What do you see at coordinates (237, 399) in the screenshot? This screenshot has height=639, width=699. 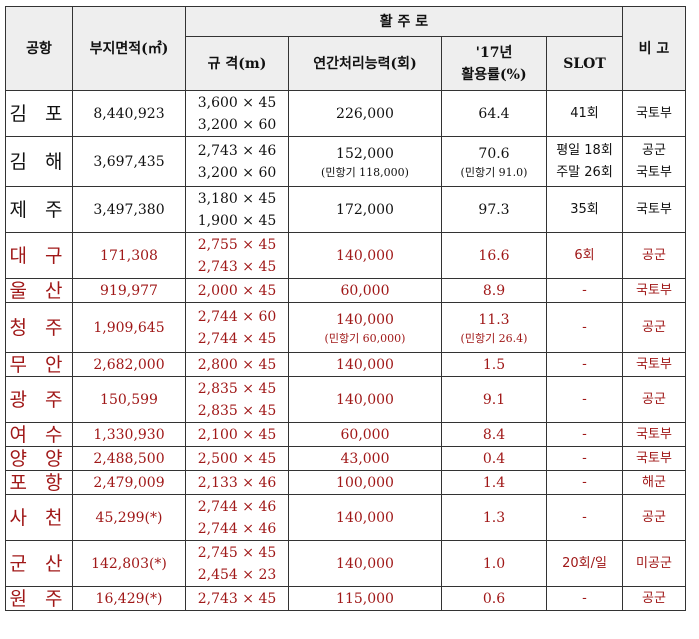 I see `runway-spec-cell: 2,835 × 45 2,835 × 45` at bounding box center [237, 399].